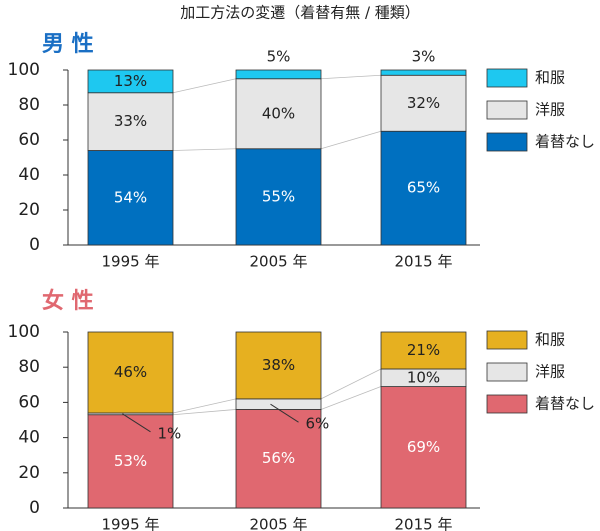 The height and width of the screenshot is (531, 600). I want to click on data-label: 13%, so click(130, 81).